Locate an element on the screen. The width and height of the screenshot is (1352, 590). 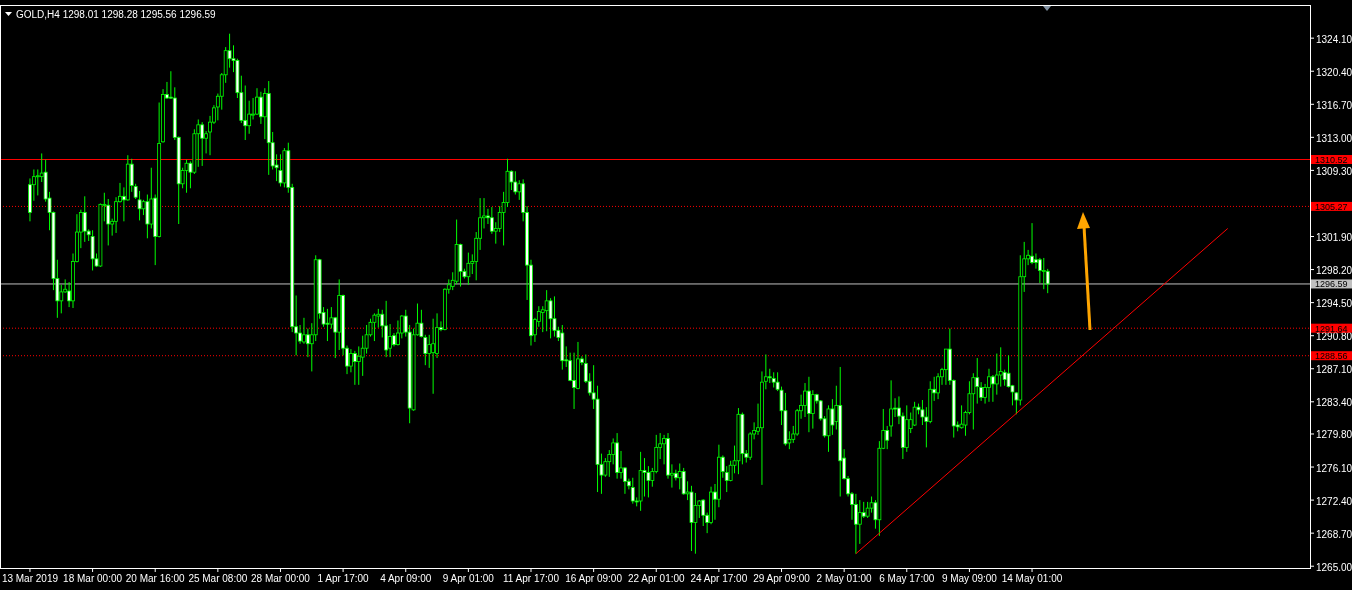
x-tick-label: 4 Apr 09:00 is located at coordinates (406, 578).